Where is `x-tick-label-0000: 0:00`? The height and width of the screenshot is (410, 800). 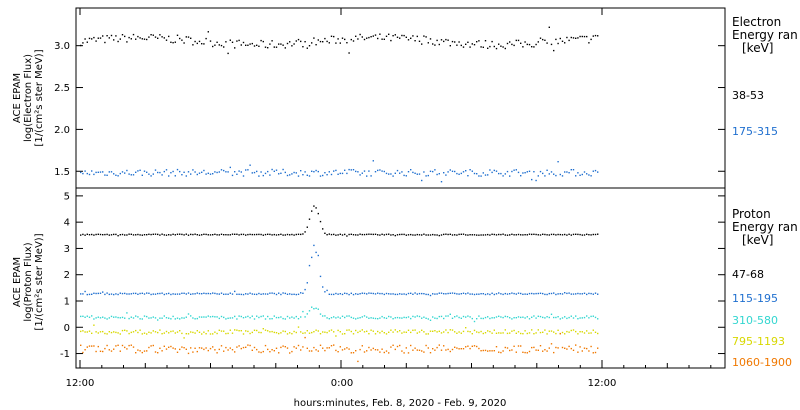
x-tick-label-0000: 0:00 is located at coordinates (342, 383).